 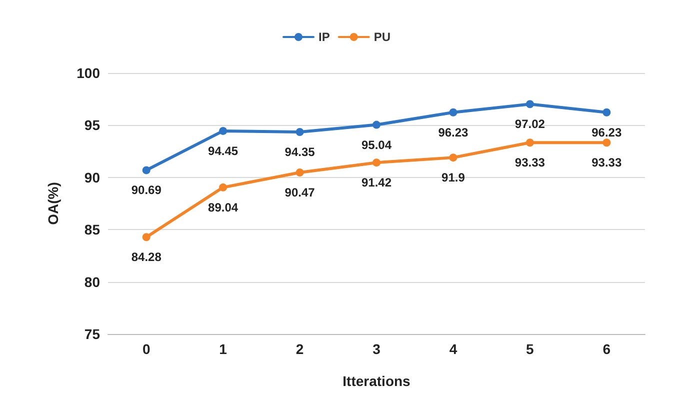 What do you see at coordinates (382, 37) in the screenshot?
I see `legend-label: PU` at bounding box center [382, 37].